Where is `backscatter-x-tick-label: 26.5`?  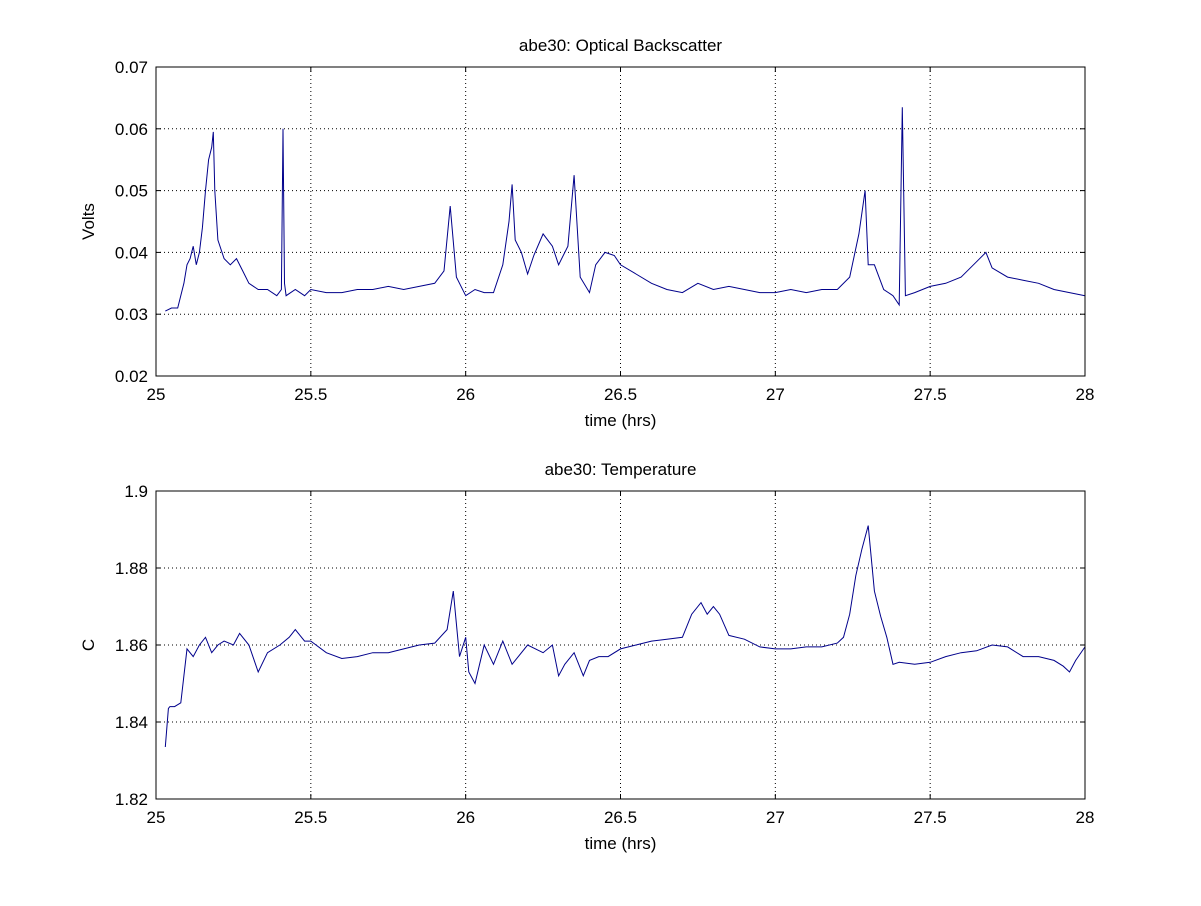
backscatter-x-tick-label: 26.5 is located at coordinates (620, 394).